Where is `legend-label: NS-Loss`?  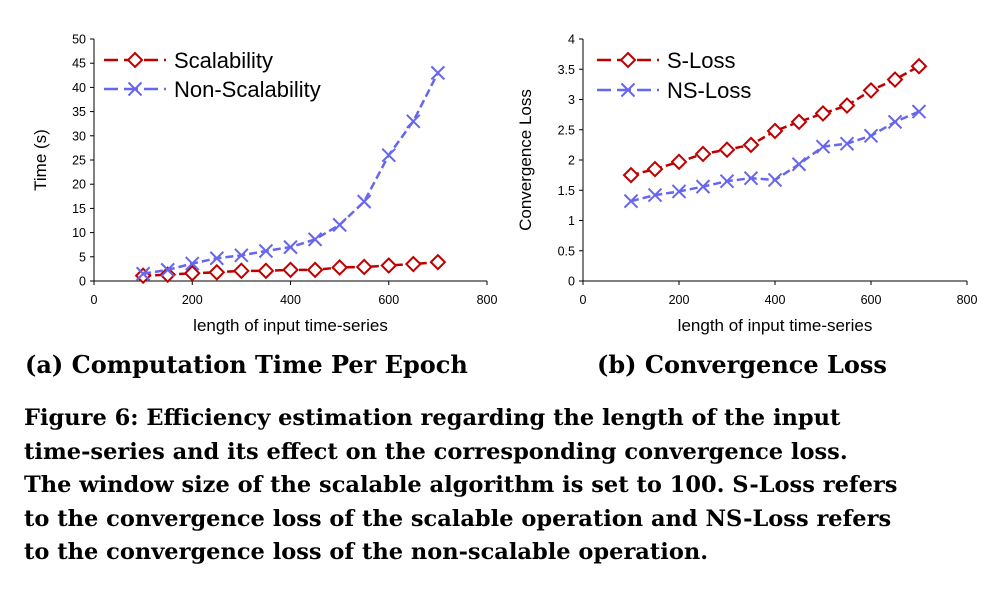
legend-label: NS-Loss is located at coordinates (709, 90).